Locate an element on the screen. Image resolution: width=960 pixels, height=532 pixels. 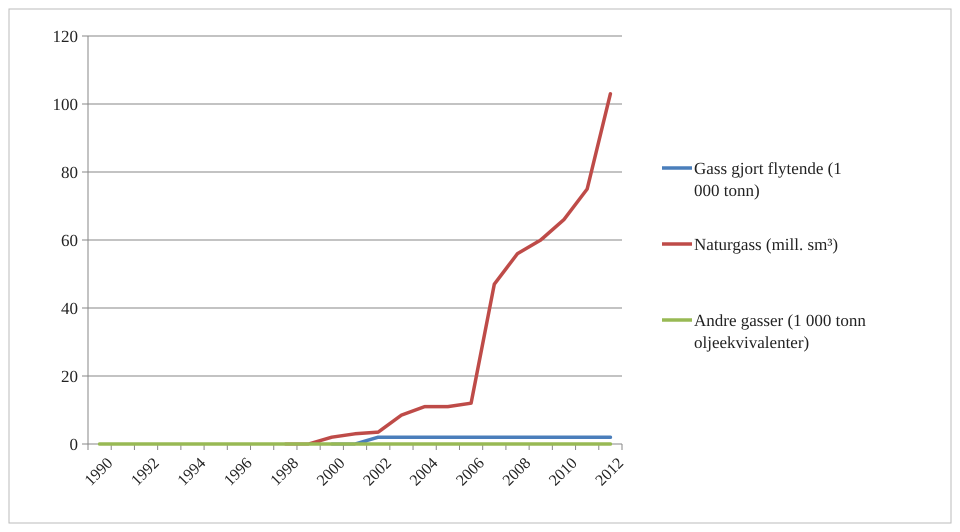
y-tick-label: 20 is located at coordinates (69, 376).